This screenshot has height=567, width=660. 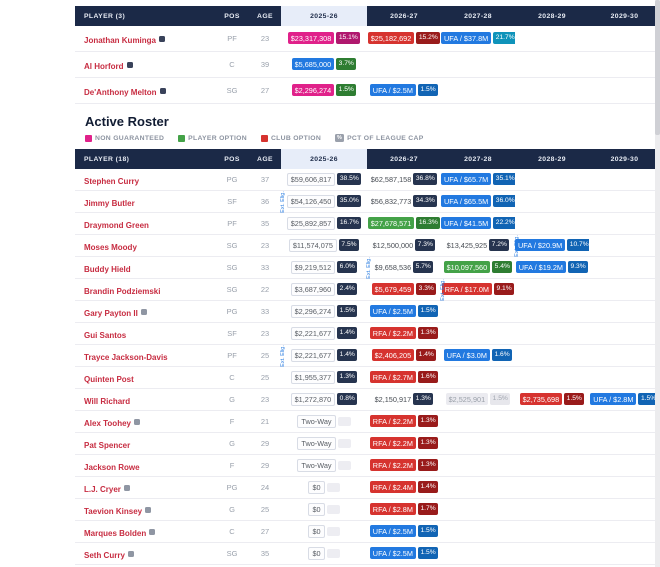 I want to click on pct-badge: 7.5%, so click(x=349, y=245).